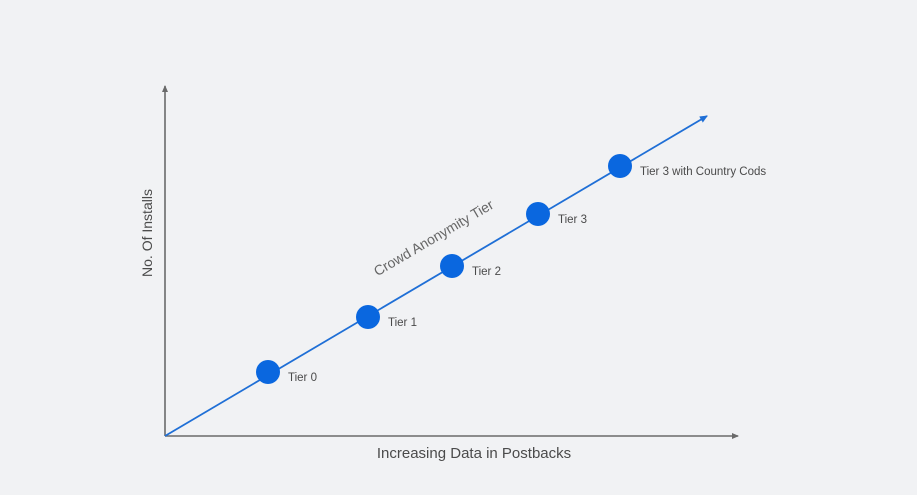 Image resolution: width=917 pixels, height=495 pixels. What do you see at coordinates (302, 378) in the screenshot?
I see `tier-label-0: Tier 0` at bounding box center [302, 378].